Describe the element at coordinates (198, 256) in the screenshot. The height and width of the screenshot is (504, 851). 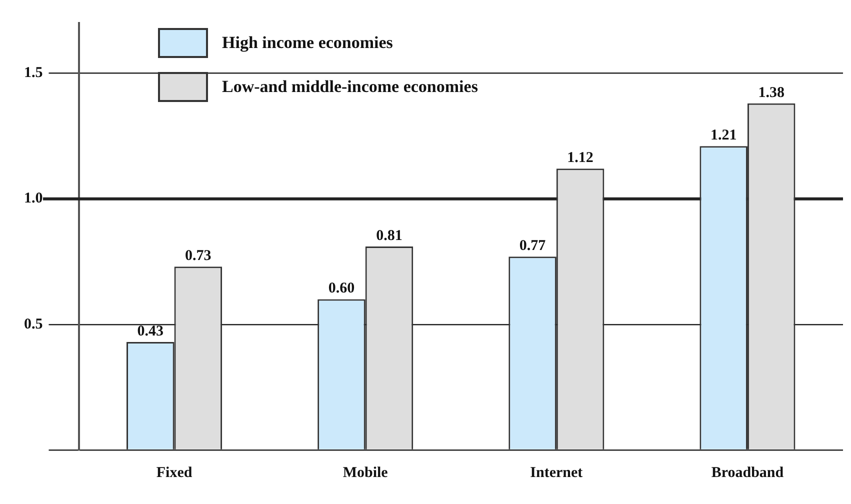
I see `data-label: 0.73` at that location.